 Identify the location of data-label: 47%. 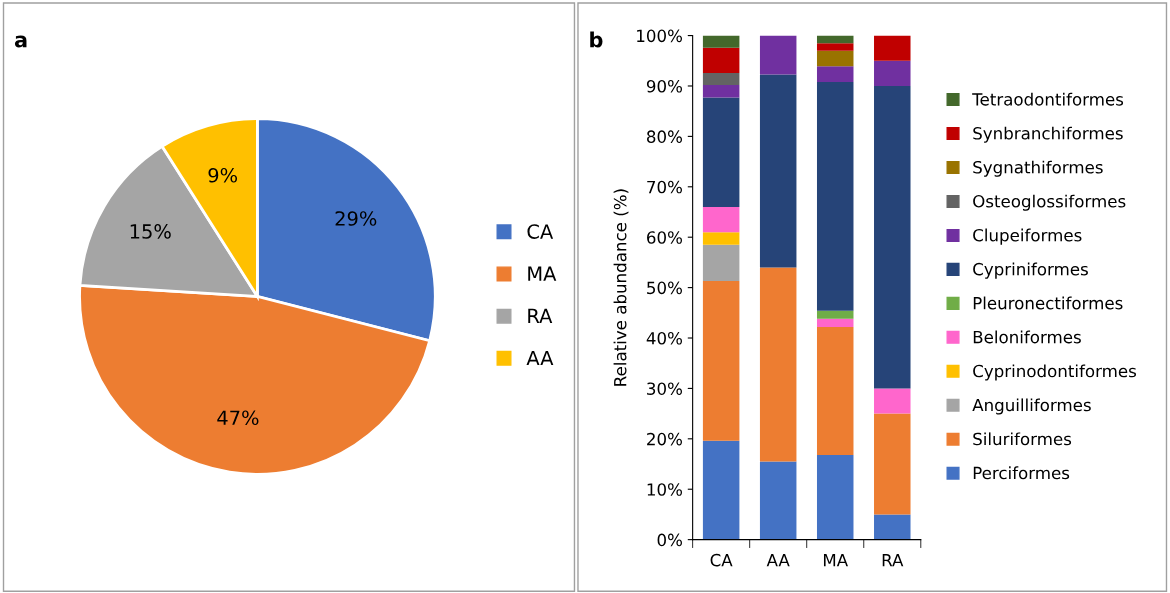
(238, 418).